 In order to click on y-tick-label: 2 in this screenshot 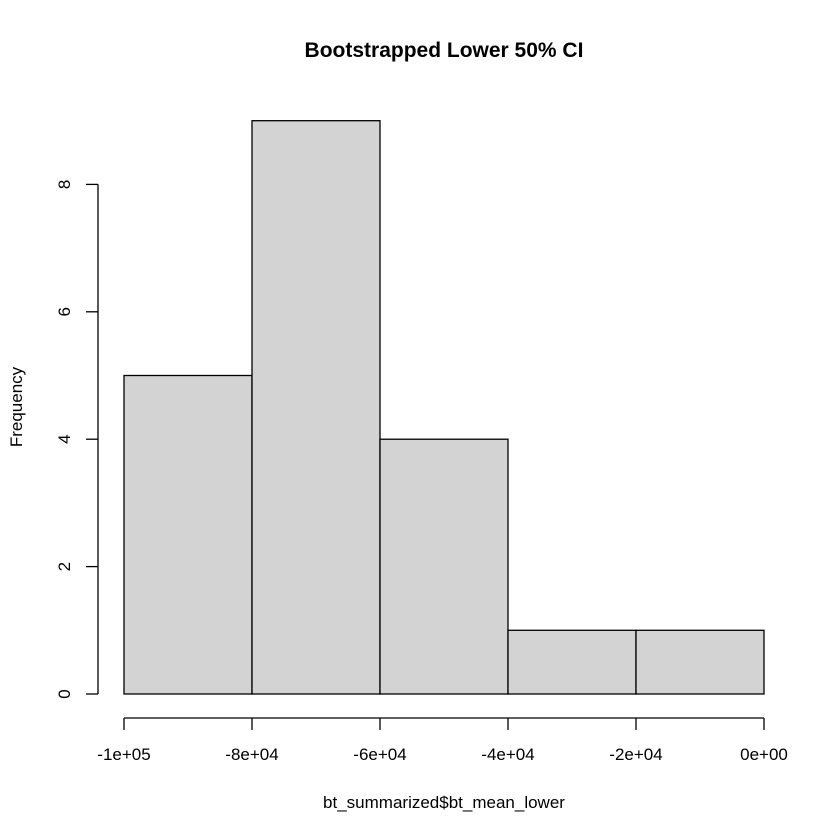, I will do `click(64, 566)`.